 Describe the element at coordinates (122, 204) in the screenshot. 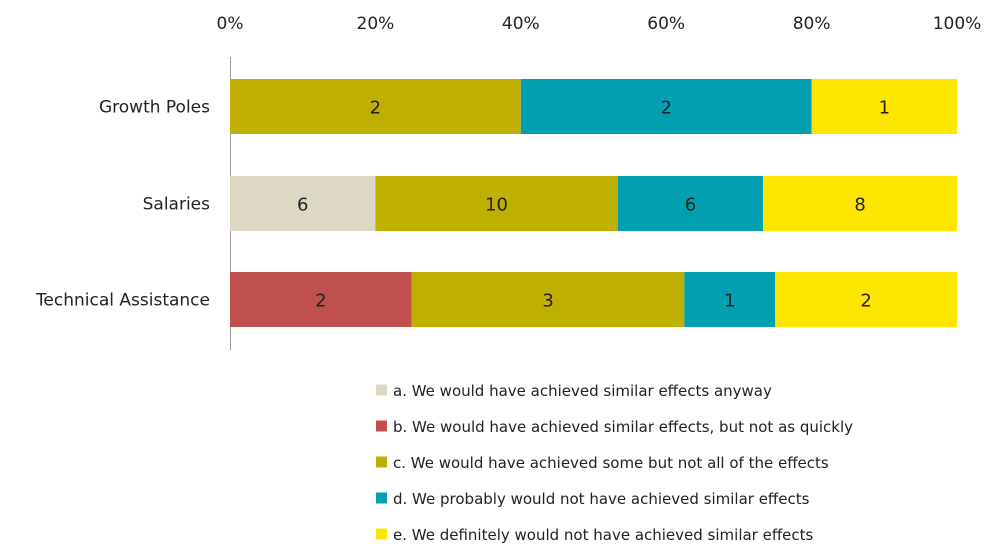

I see `category-labels: Growth Poles Salaries Technical Assistance` at that location.